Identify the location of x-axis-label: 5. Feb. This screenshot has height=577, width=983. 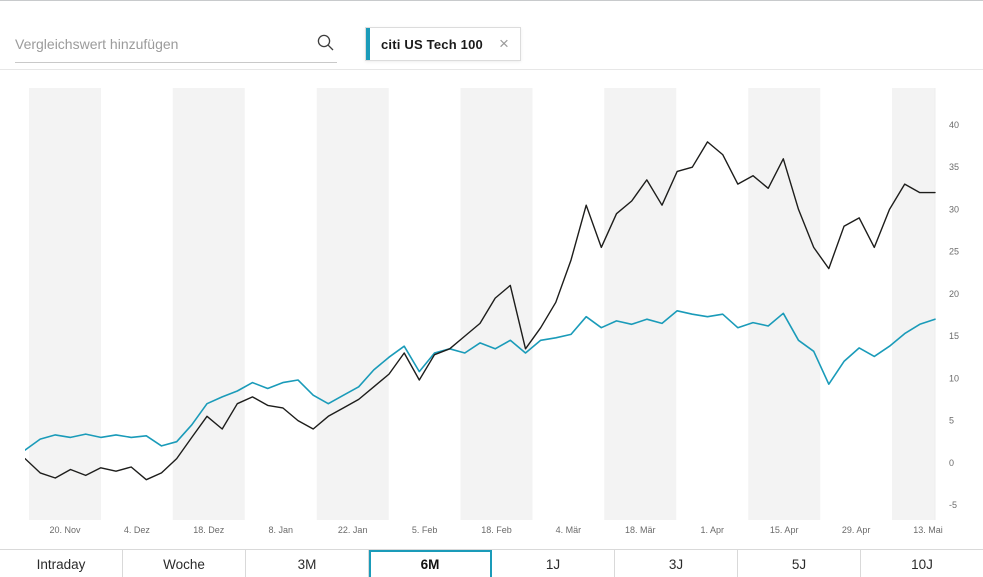
(425, 530).